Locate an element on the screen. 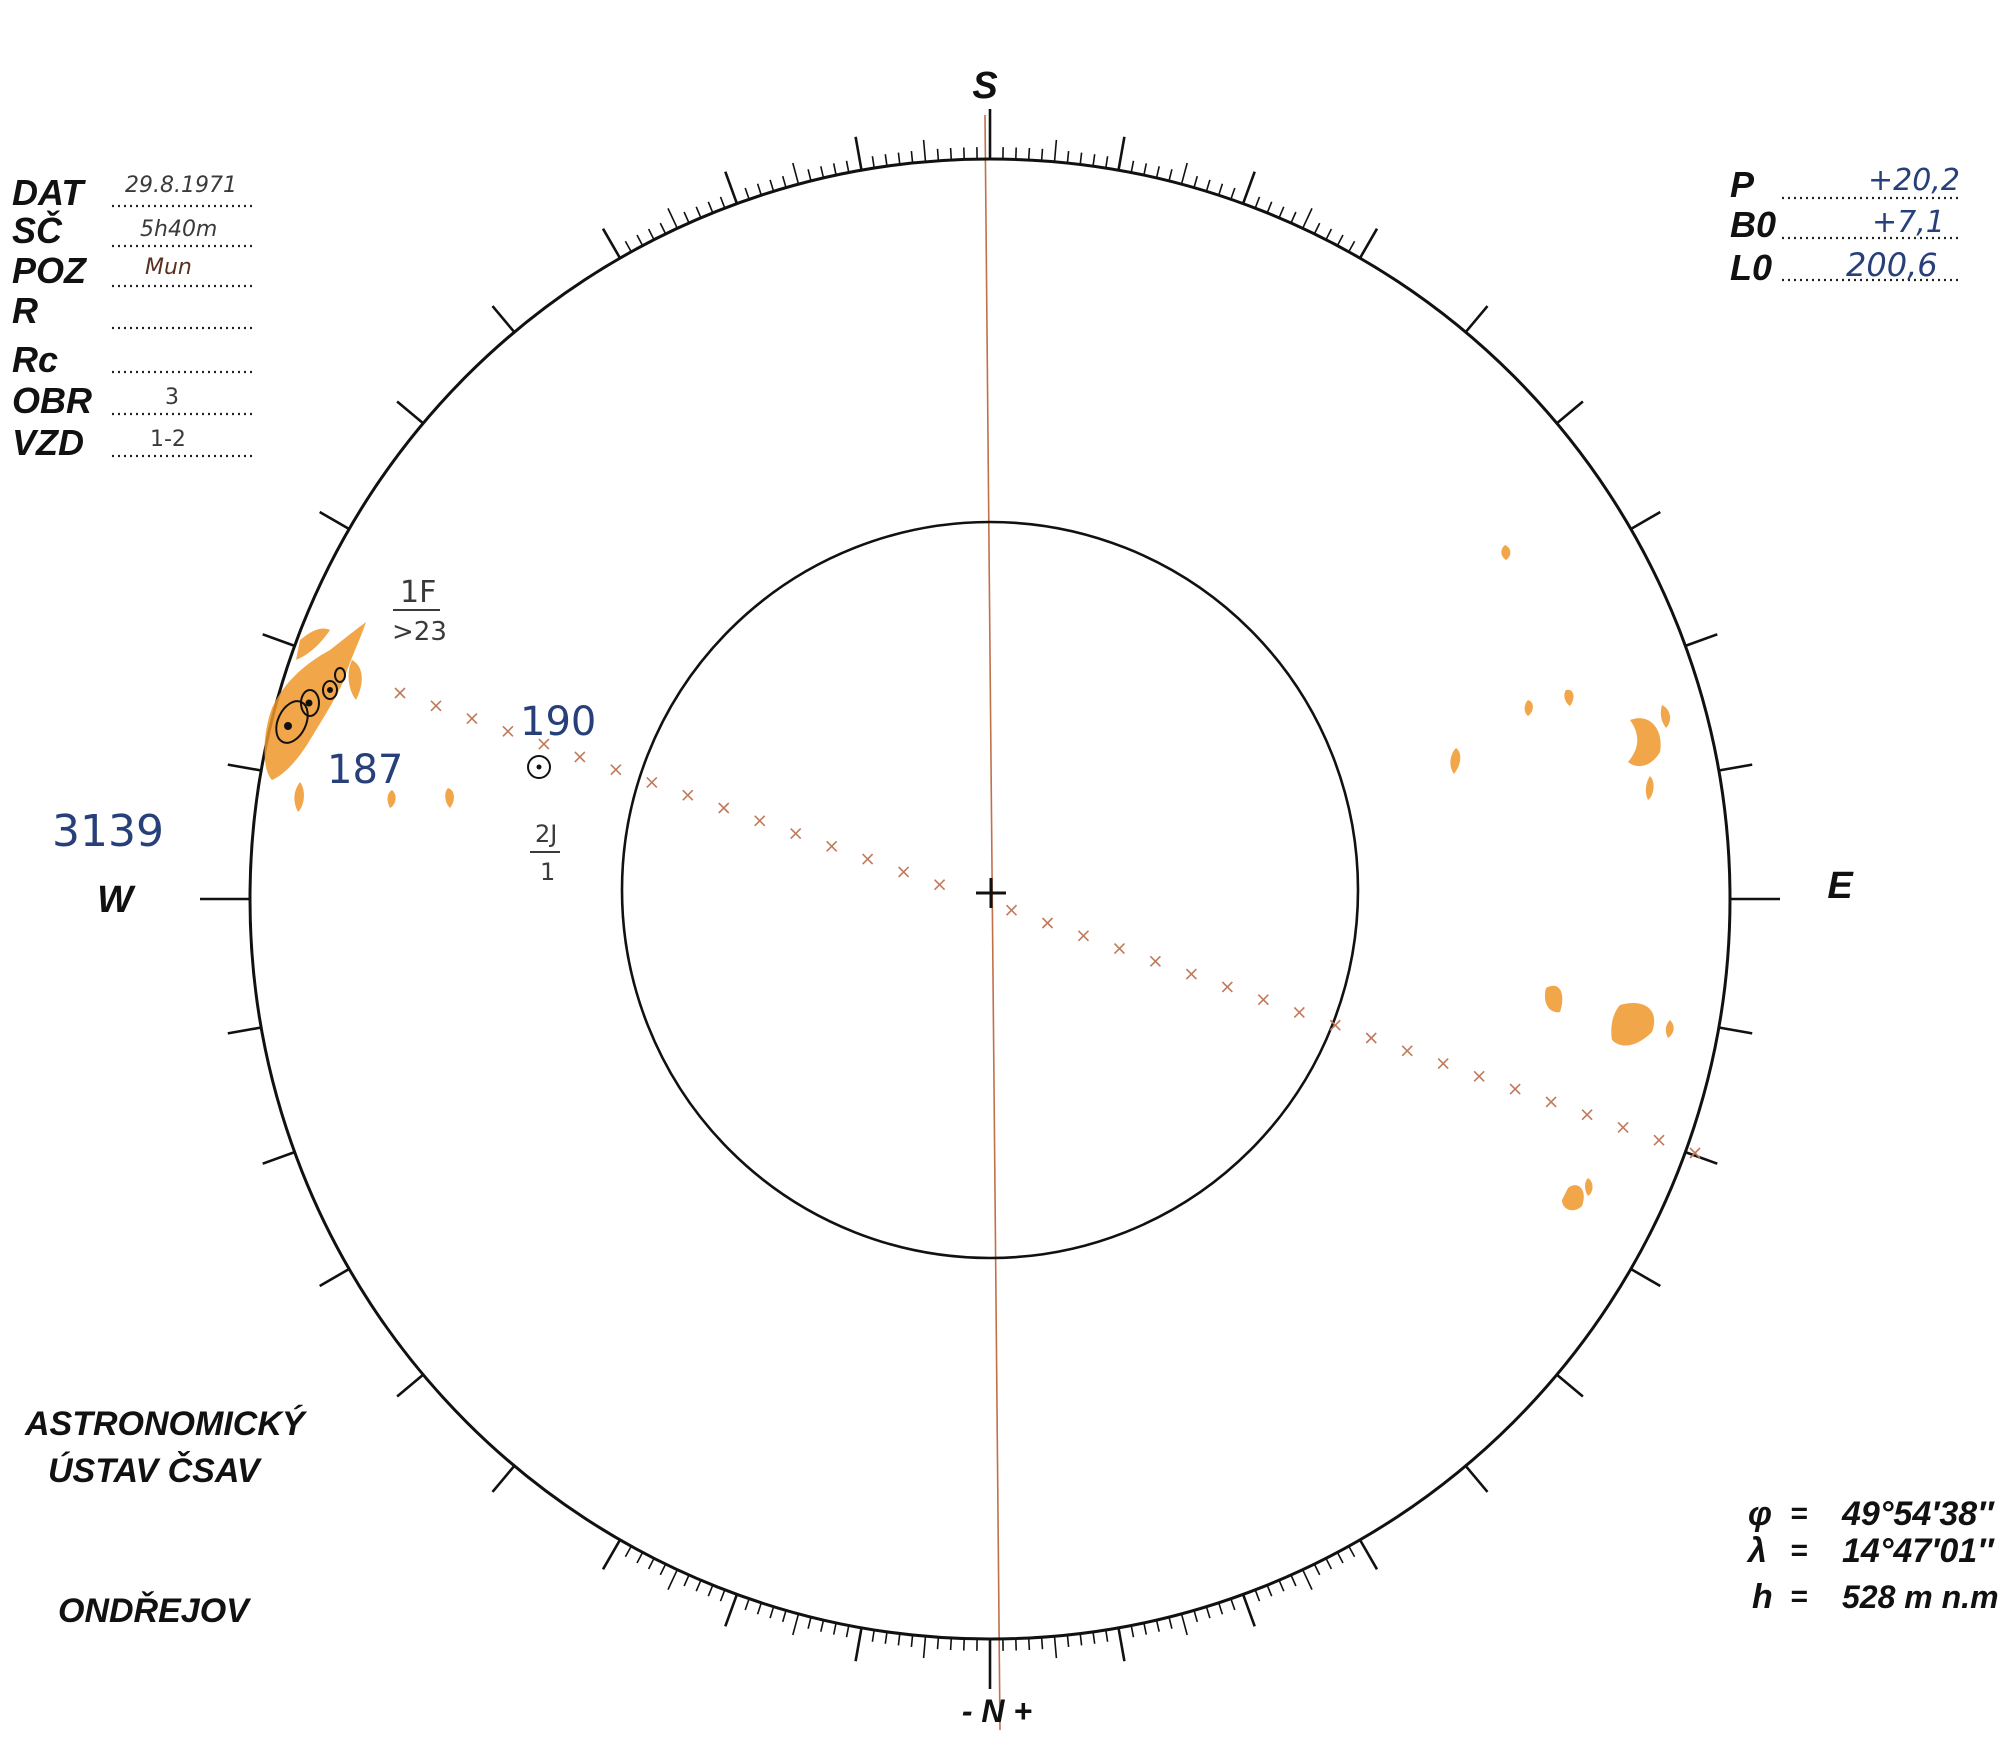 The image size is (2000, 1747). coord-lambda-symbol: λ is located at coordinates (1756, 1551).